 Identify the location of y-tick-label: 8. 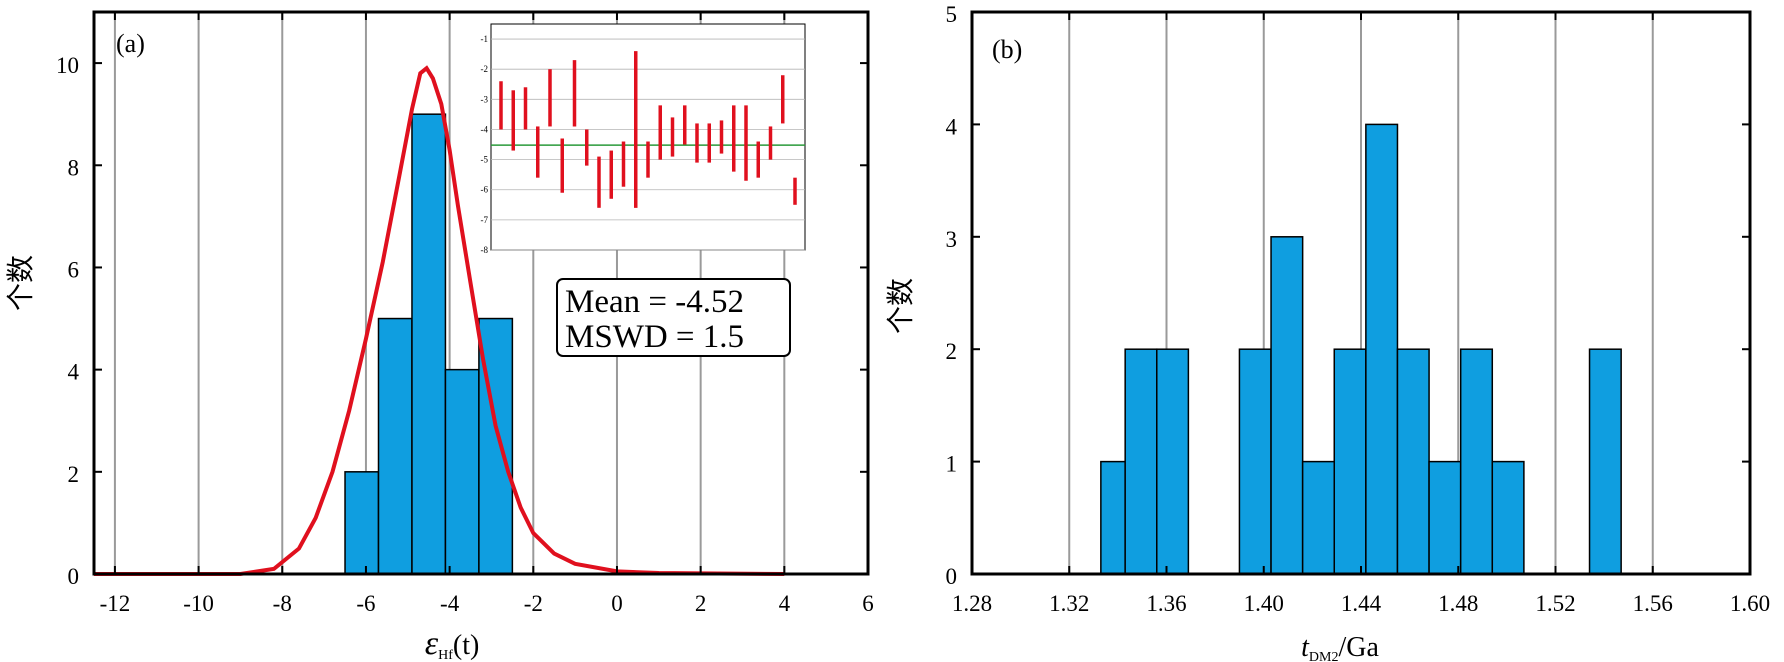
(74, 167).